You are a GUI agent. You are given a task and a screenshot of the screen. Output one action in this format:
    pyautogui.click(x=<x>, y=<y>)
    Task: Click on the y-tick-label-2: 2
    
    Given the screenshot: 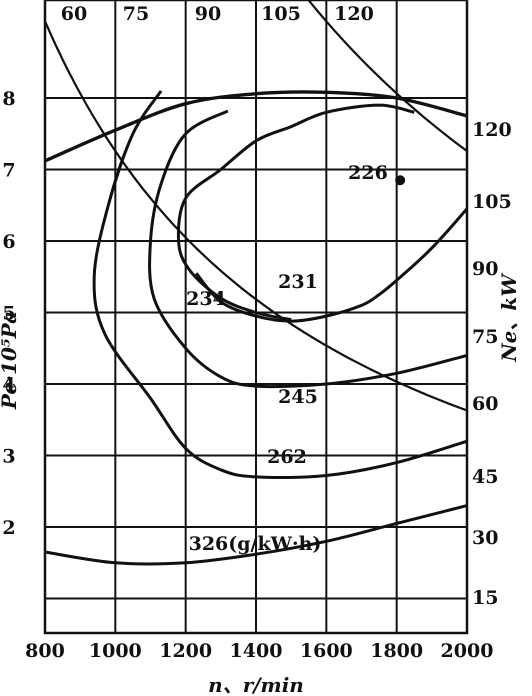 What is the action you would take?
    pyautogui.click(x=8, y=528)
    